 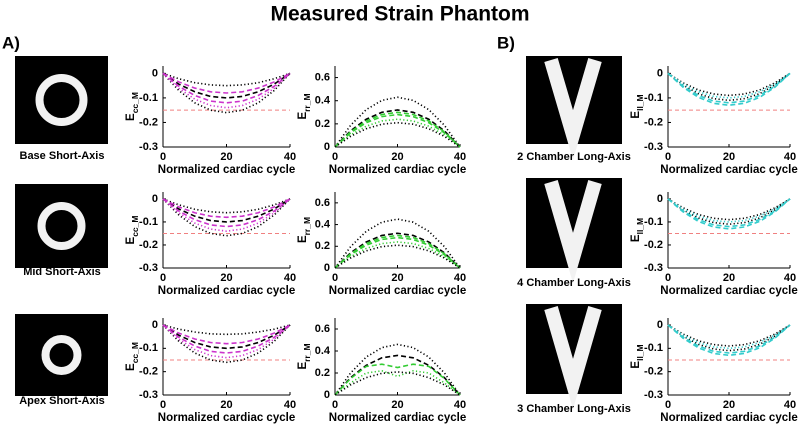 What do you see at coordinates (574, 409) in the screenshot?
I see `image-label: 3 Chamber Long-Axis` at bounding box center [574, 409].